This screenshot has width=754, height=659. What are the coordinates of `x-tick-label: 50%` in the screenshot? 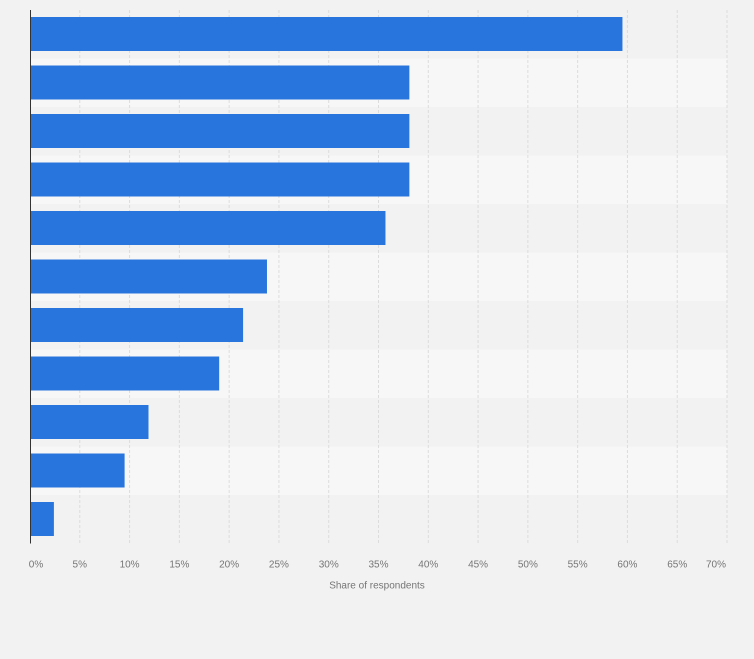 It's located at (528, 565).